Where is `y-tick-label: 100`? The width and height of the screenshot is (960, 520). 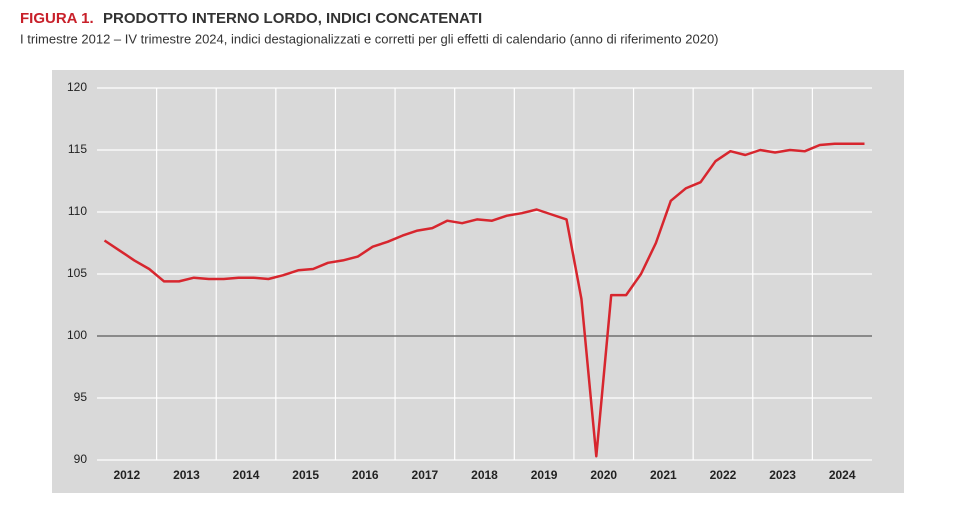 y-tick-label: 100 is located at coordinates (77, 335).